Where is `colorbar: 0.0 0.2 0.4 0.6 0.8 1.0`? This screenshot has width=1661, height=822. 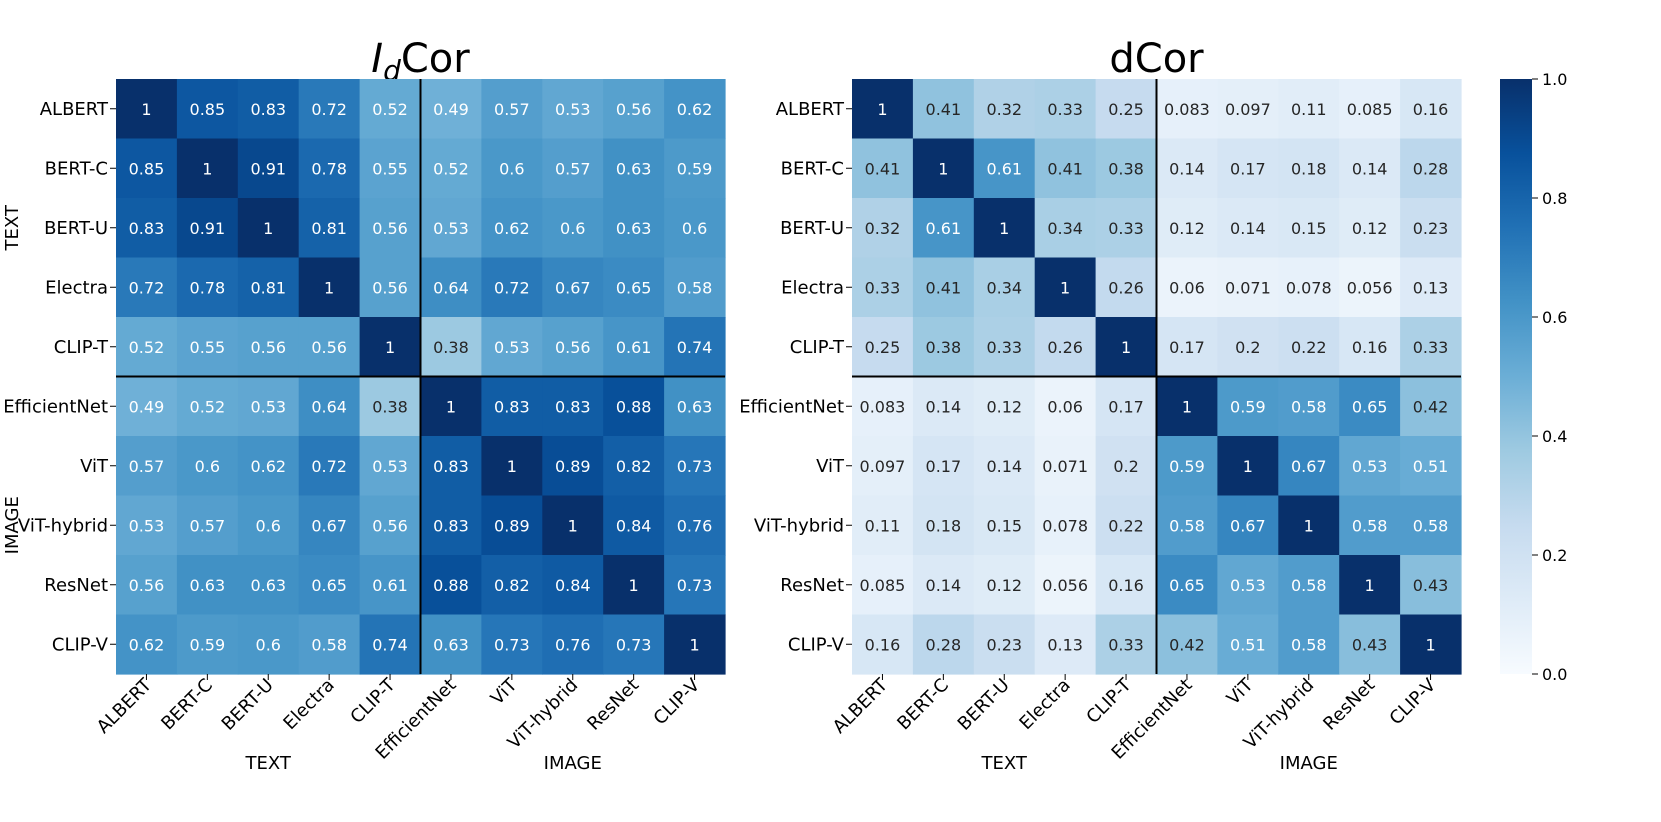
colorbar: 0.0 0.2 0.4 0.6 0.8 1.0 is located at coordinates (1533, 377).